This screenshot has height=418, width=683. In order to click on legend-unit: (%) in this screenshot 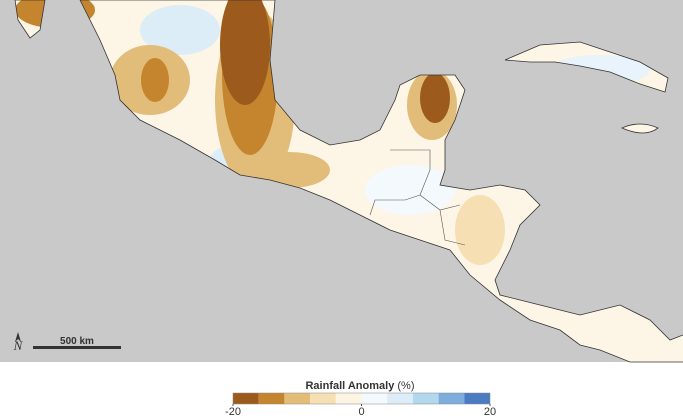, I will do `click(405, 386)`.